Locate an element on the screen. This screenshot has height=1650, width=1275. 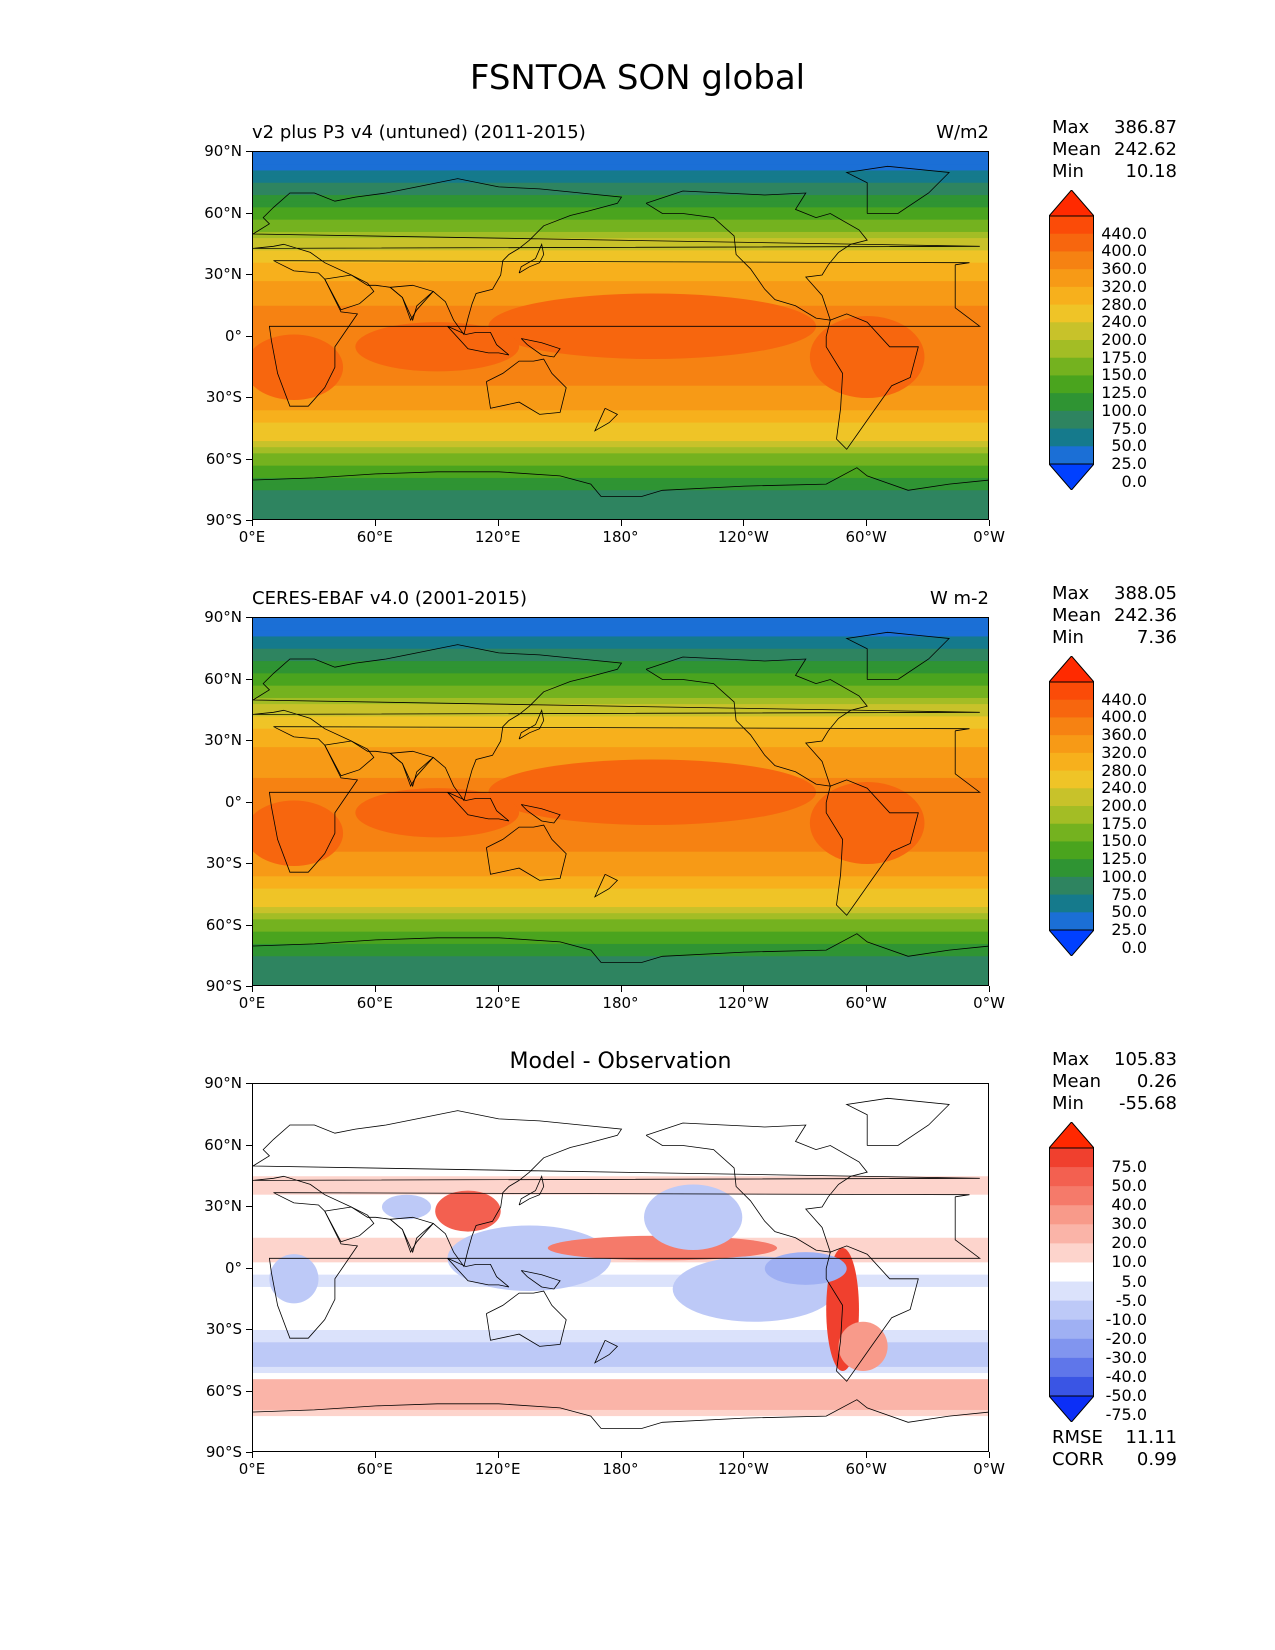
stat-value: 386.87 is located at coordinates (1145, 127).